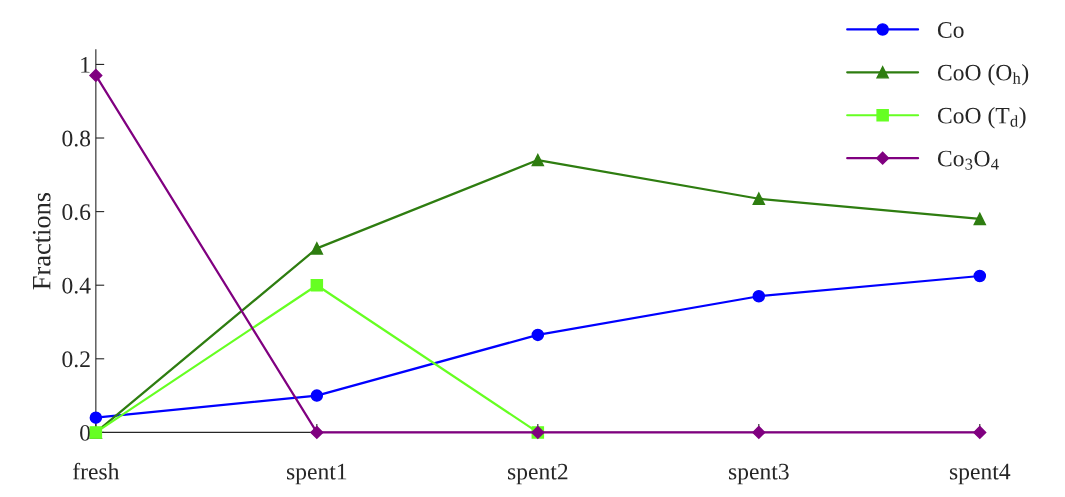  What do you see at coordinates (85, 65) in the screenshot?
I see `y-tick-label: 1` at bounding box center [85, 65].